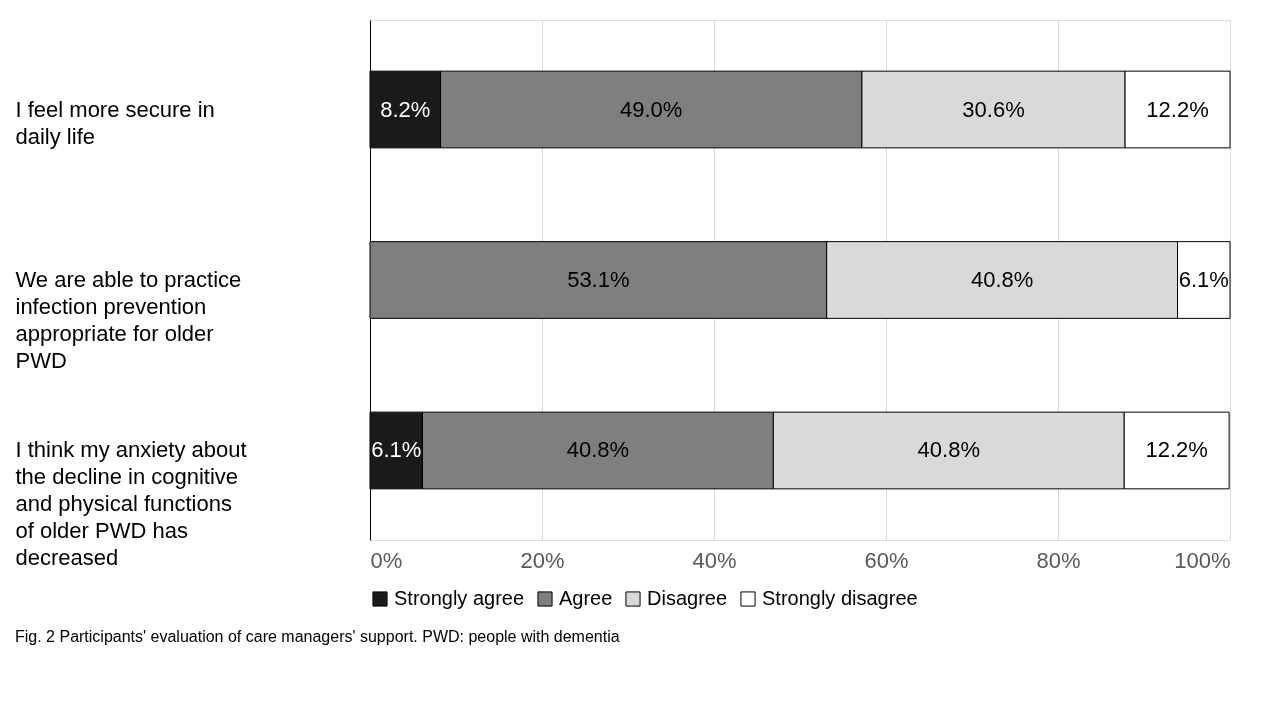 This screenshot has width=1284, height=715. What do you see at coordinates (405, 109) in the screenshot?
I see `data-label: 8.2%` at bounding box center [405, 109].